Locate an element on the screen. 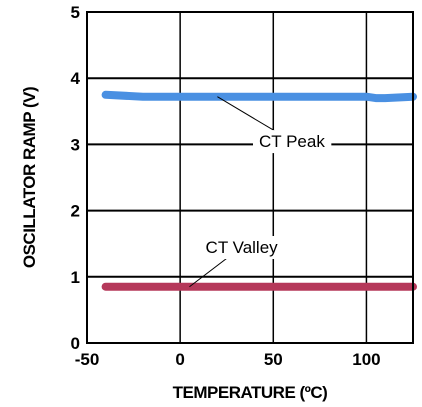  annotation-label: CT Valley is located at coordinates (242, 247).